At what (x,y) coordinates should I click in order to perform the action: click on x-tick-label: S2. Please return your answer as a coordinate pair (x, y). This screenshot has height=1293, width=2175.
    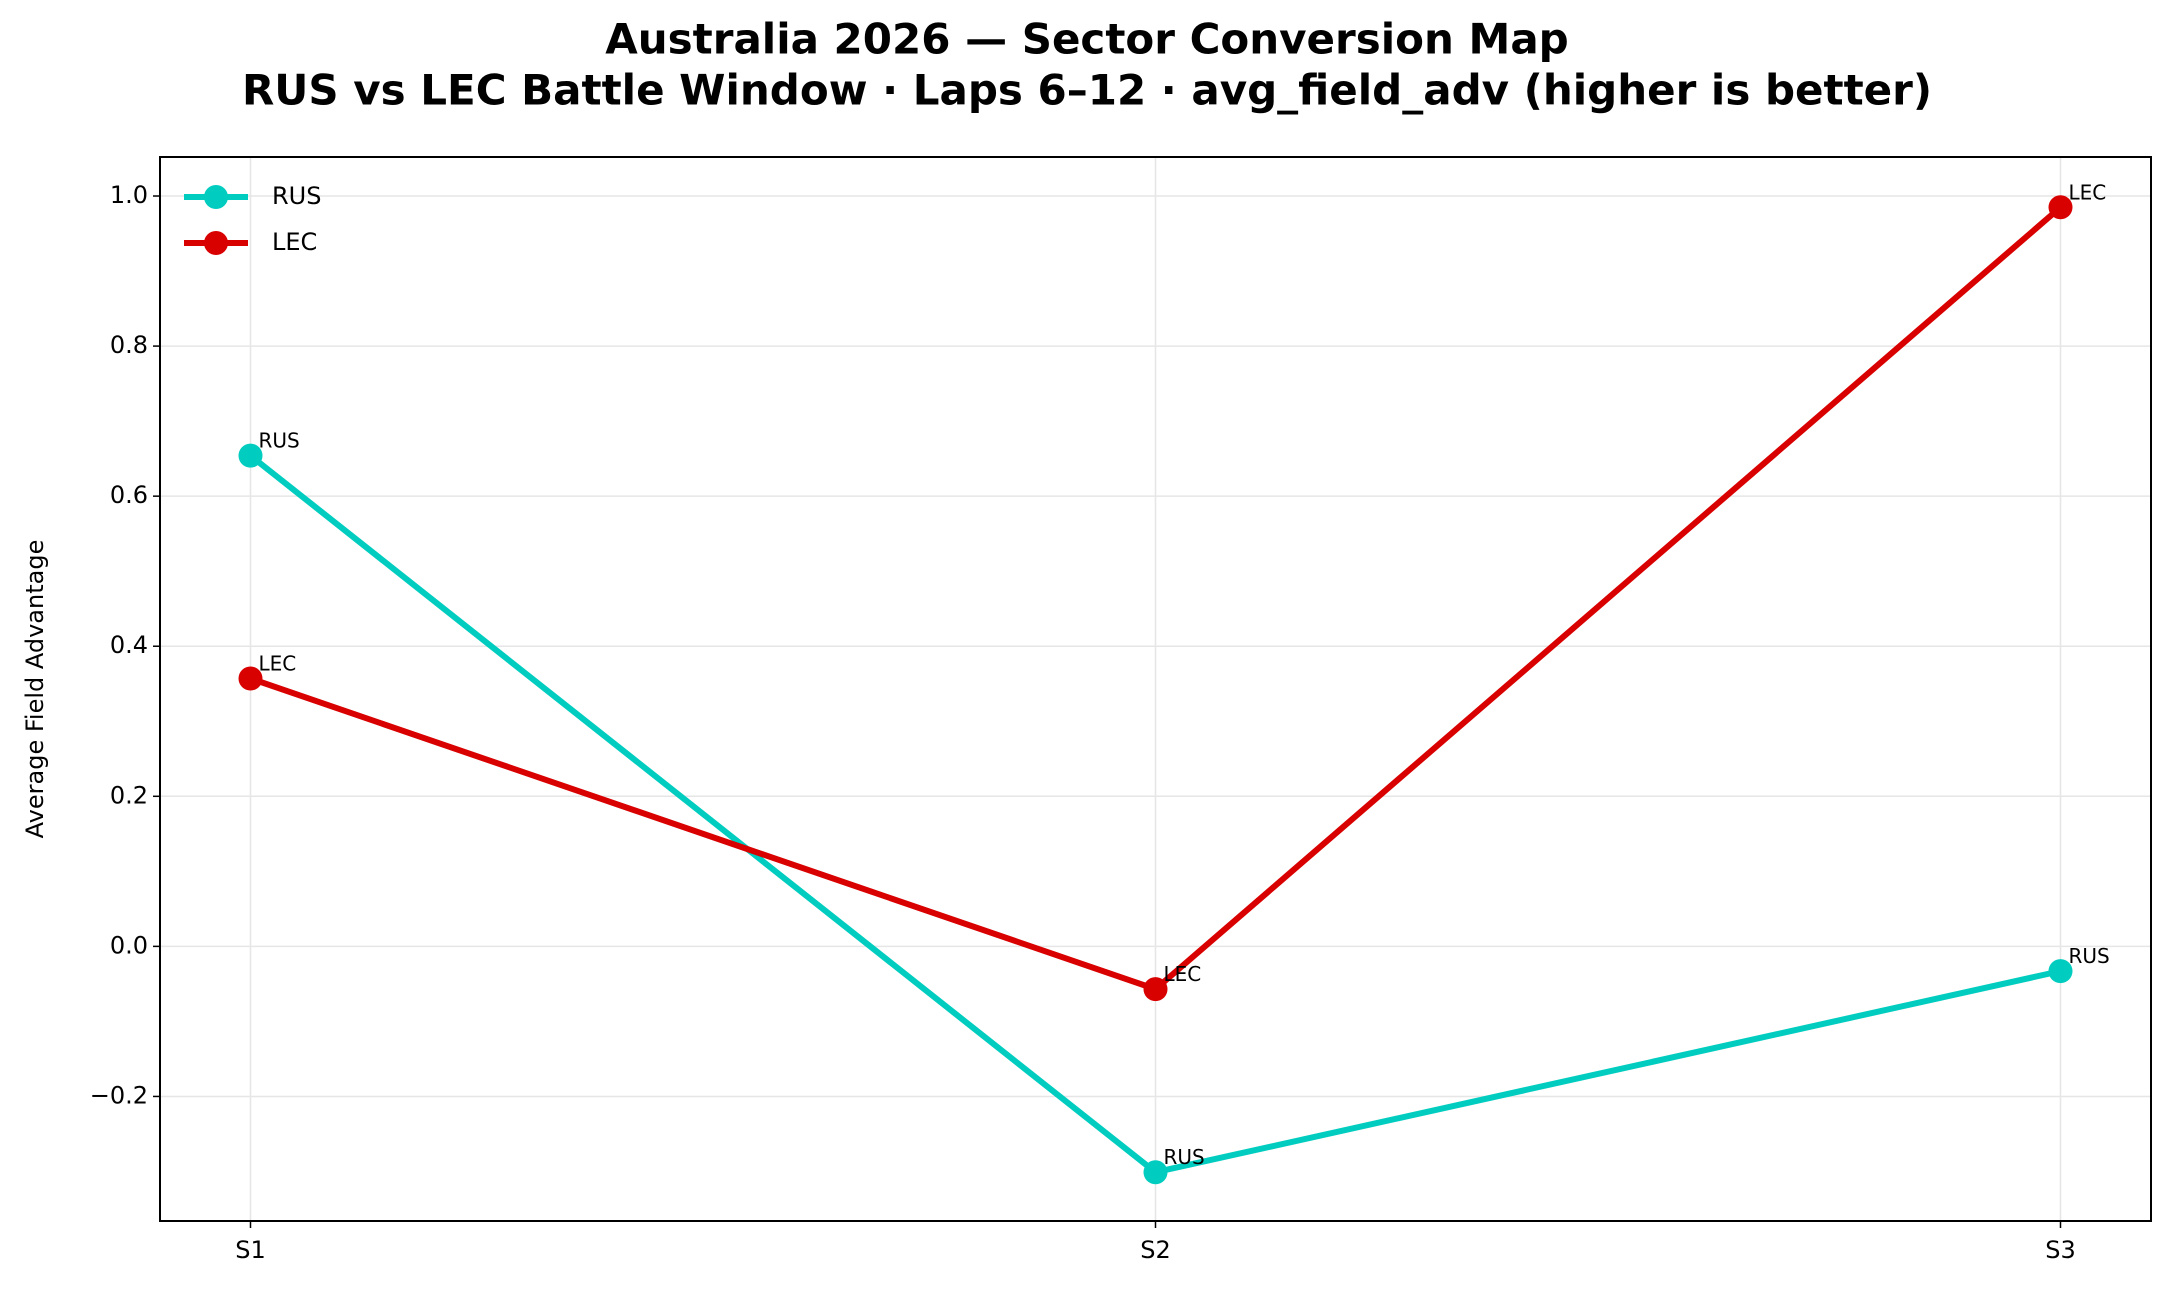
    Looking at the image, I should click on (1155, 1250).